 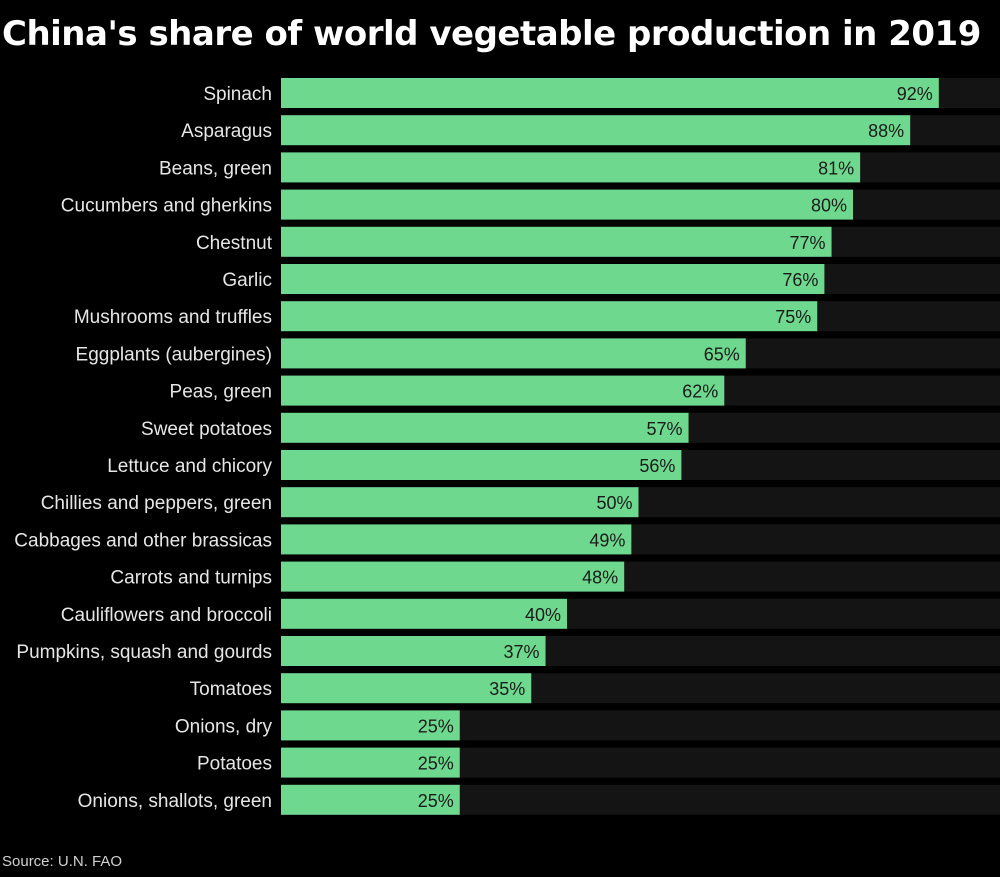 What do you see at coordinates (166, 615) in the screenshot?
I see `category-label: Cauliflowers and broccoli` at bounding box center [166, 615].